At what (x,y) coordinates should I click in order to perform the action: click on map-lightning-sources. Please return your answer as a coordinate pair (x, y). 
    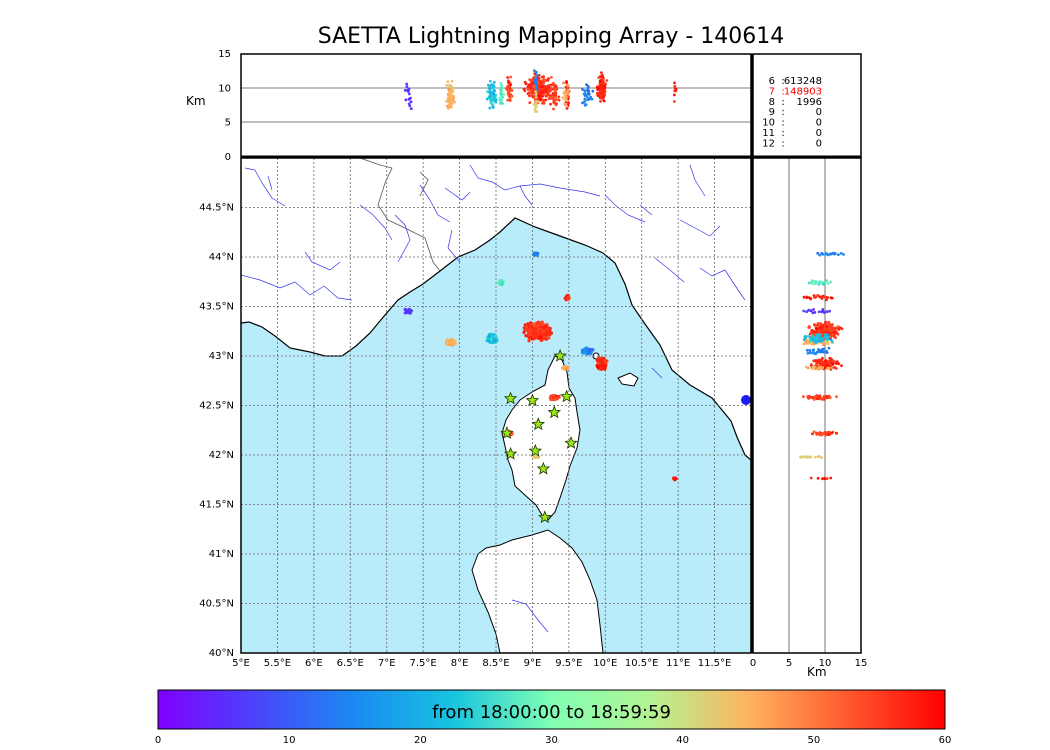
    Looking at the image, I should click on (540, 366).